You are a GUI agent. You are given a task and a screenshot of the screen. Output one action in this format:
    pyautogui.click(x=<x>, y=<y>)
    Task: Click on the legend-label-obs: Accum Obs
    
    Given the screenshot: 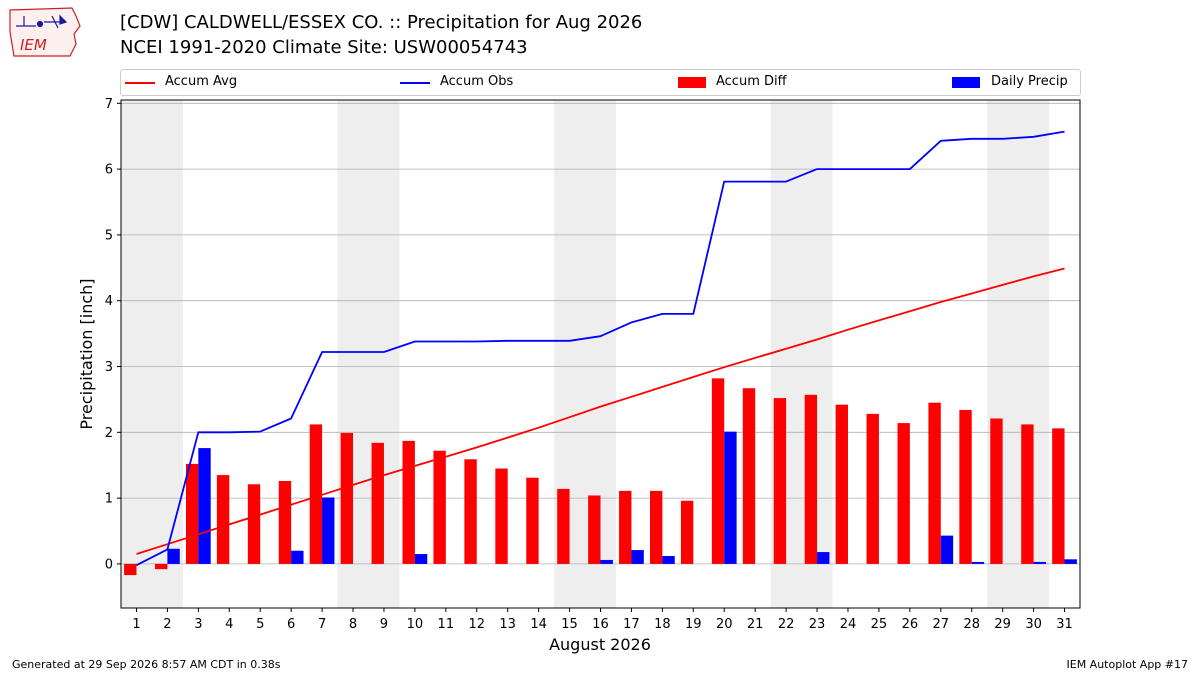 What is the action you would take?
    pyautogui.click(x=477, y=81)
    